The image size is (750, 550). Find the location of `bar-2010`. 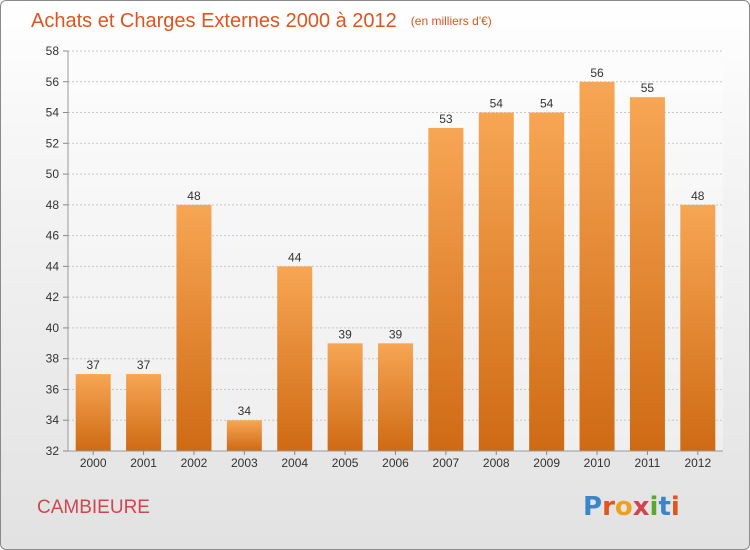

bar-2010 is located at coordinates (597, 266).